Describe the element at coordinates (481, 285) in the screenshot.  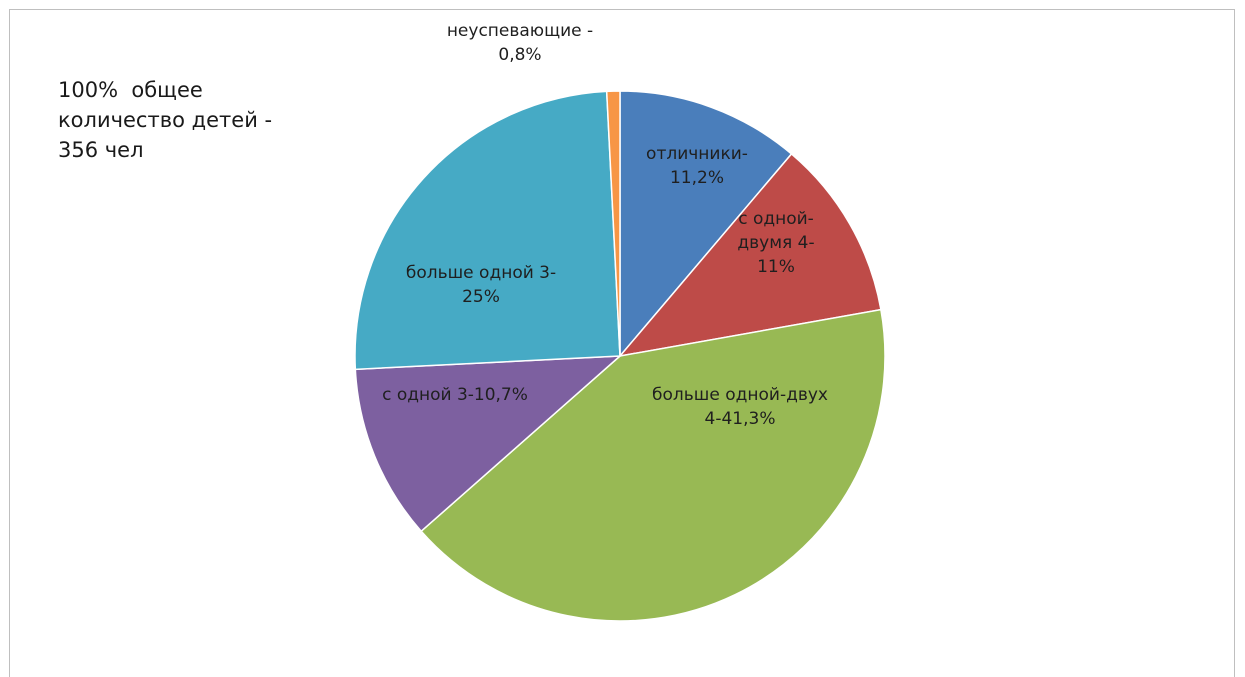
I see `slice-label-5: больше одной 3- 25%` at that location.